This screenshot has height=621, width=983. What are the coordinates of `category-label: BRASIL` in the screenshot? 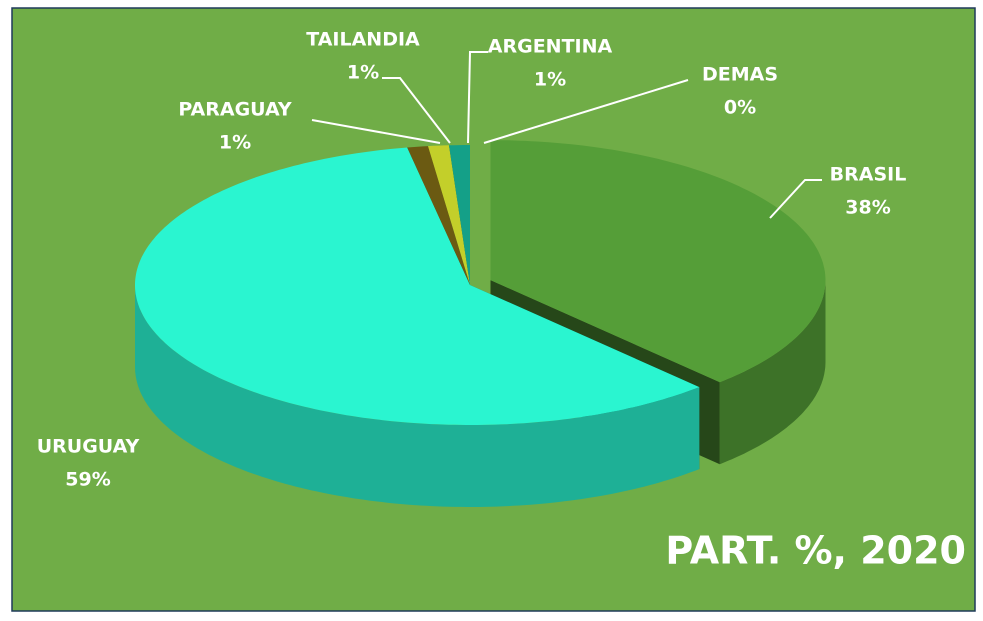 It's located at (868, 175).